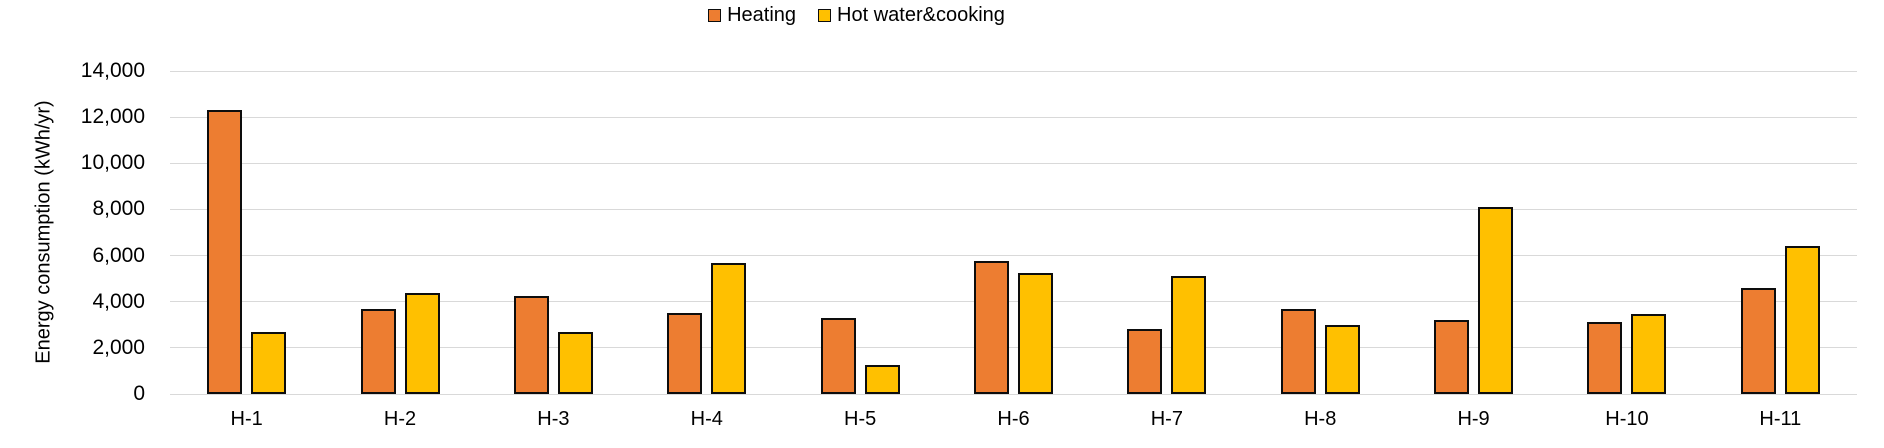 This screenshot has height=448, width=1884. I want to click on x-axis-label: H-7, so click(1166, 419).